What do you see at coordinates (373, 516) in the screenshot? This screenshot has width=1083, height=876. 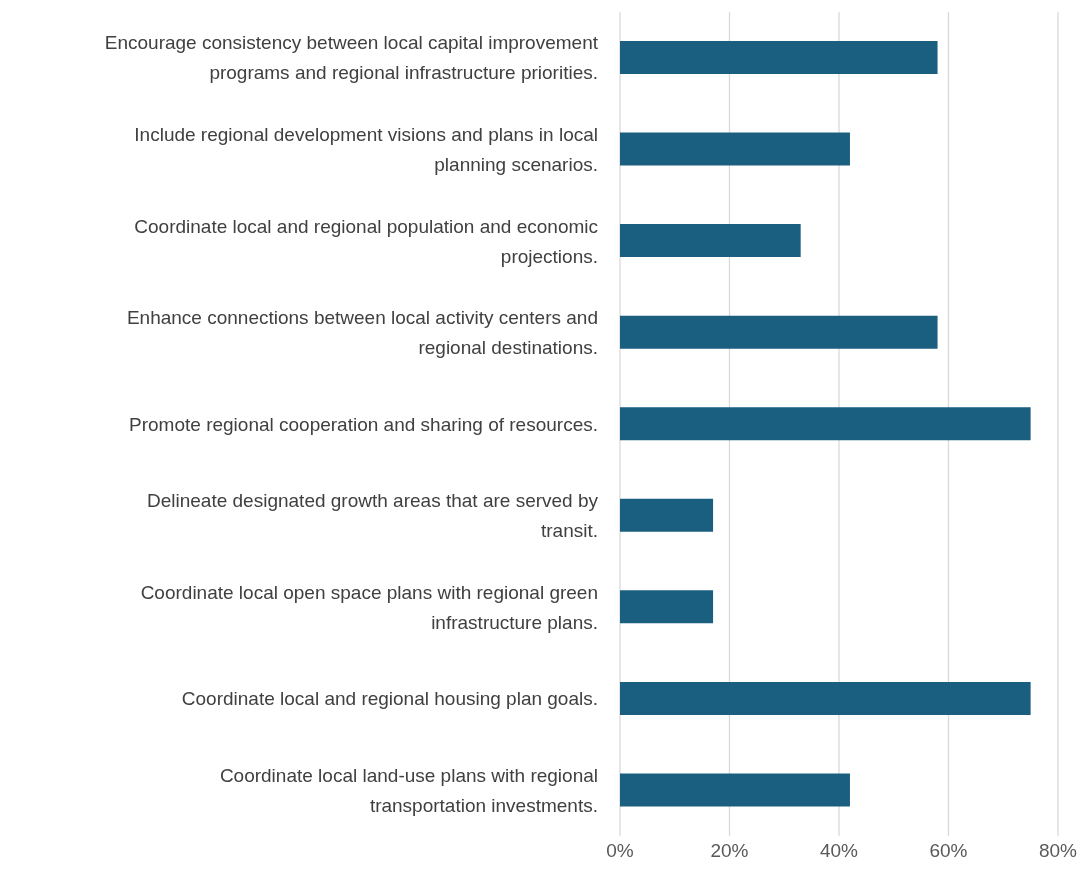 I see `y-tick-label: Delineate designated growth areas that are served by transit.` at bounding box center [373, 516].